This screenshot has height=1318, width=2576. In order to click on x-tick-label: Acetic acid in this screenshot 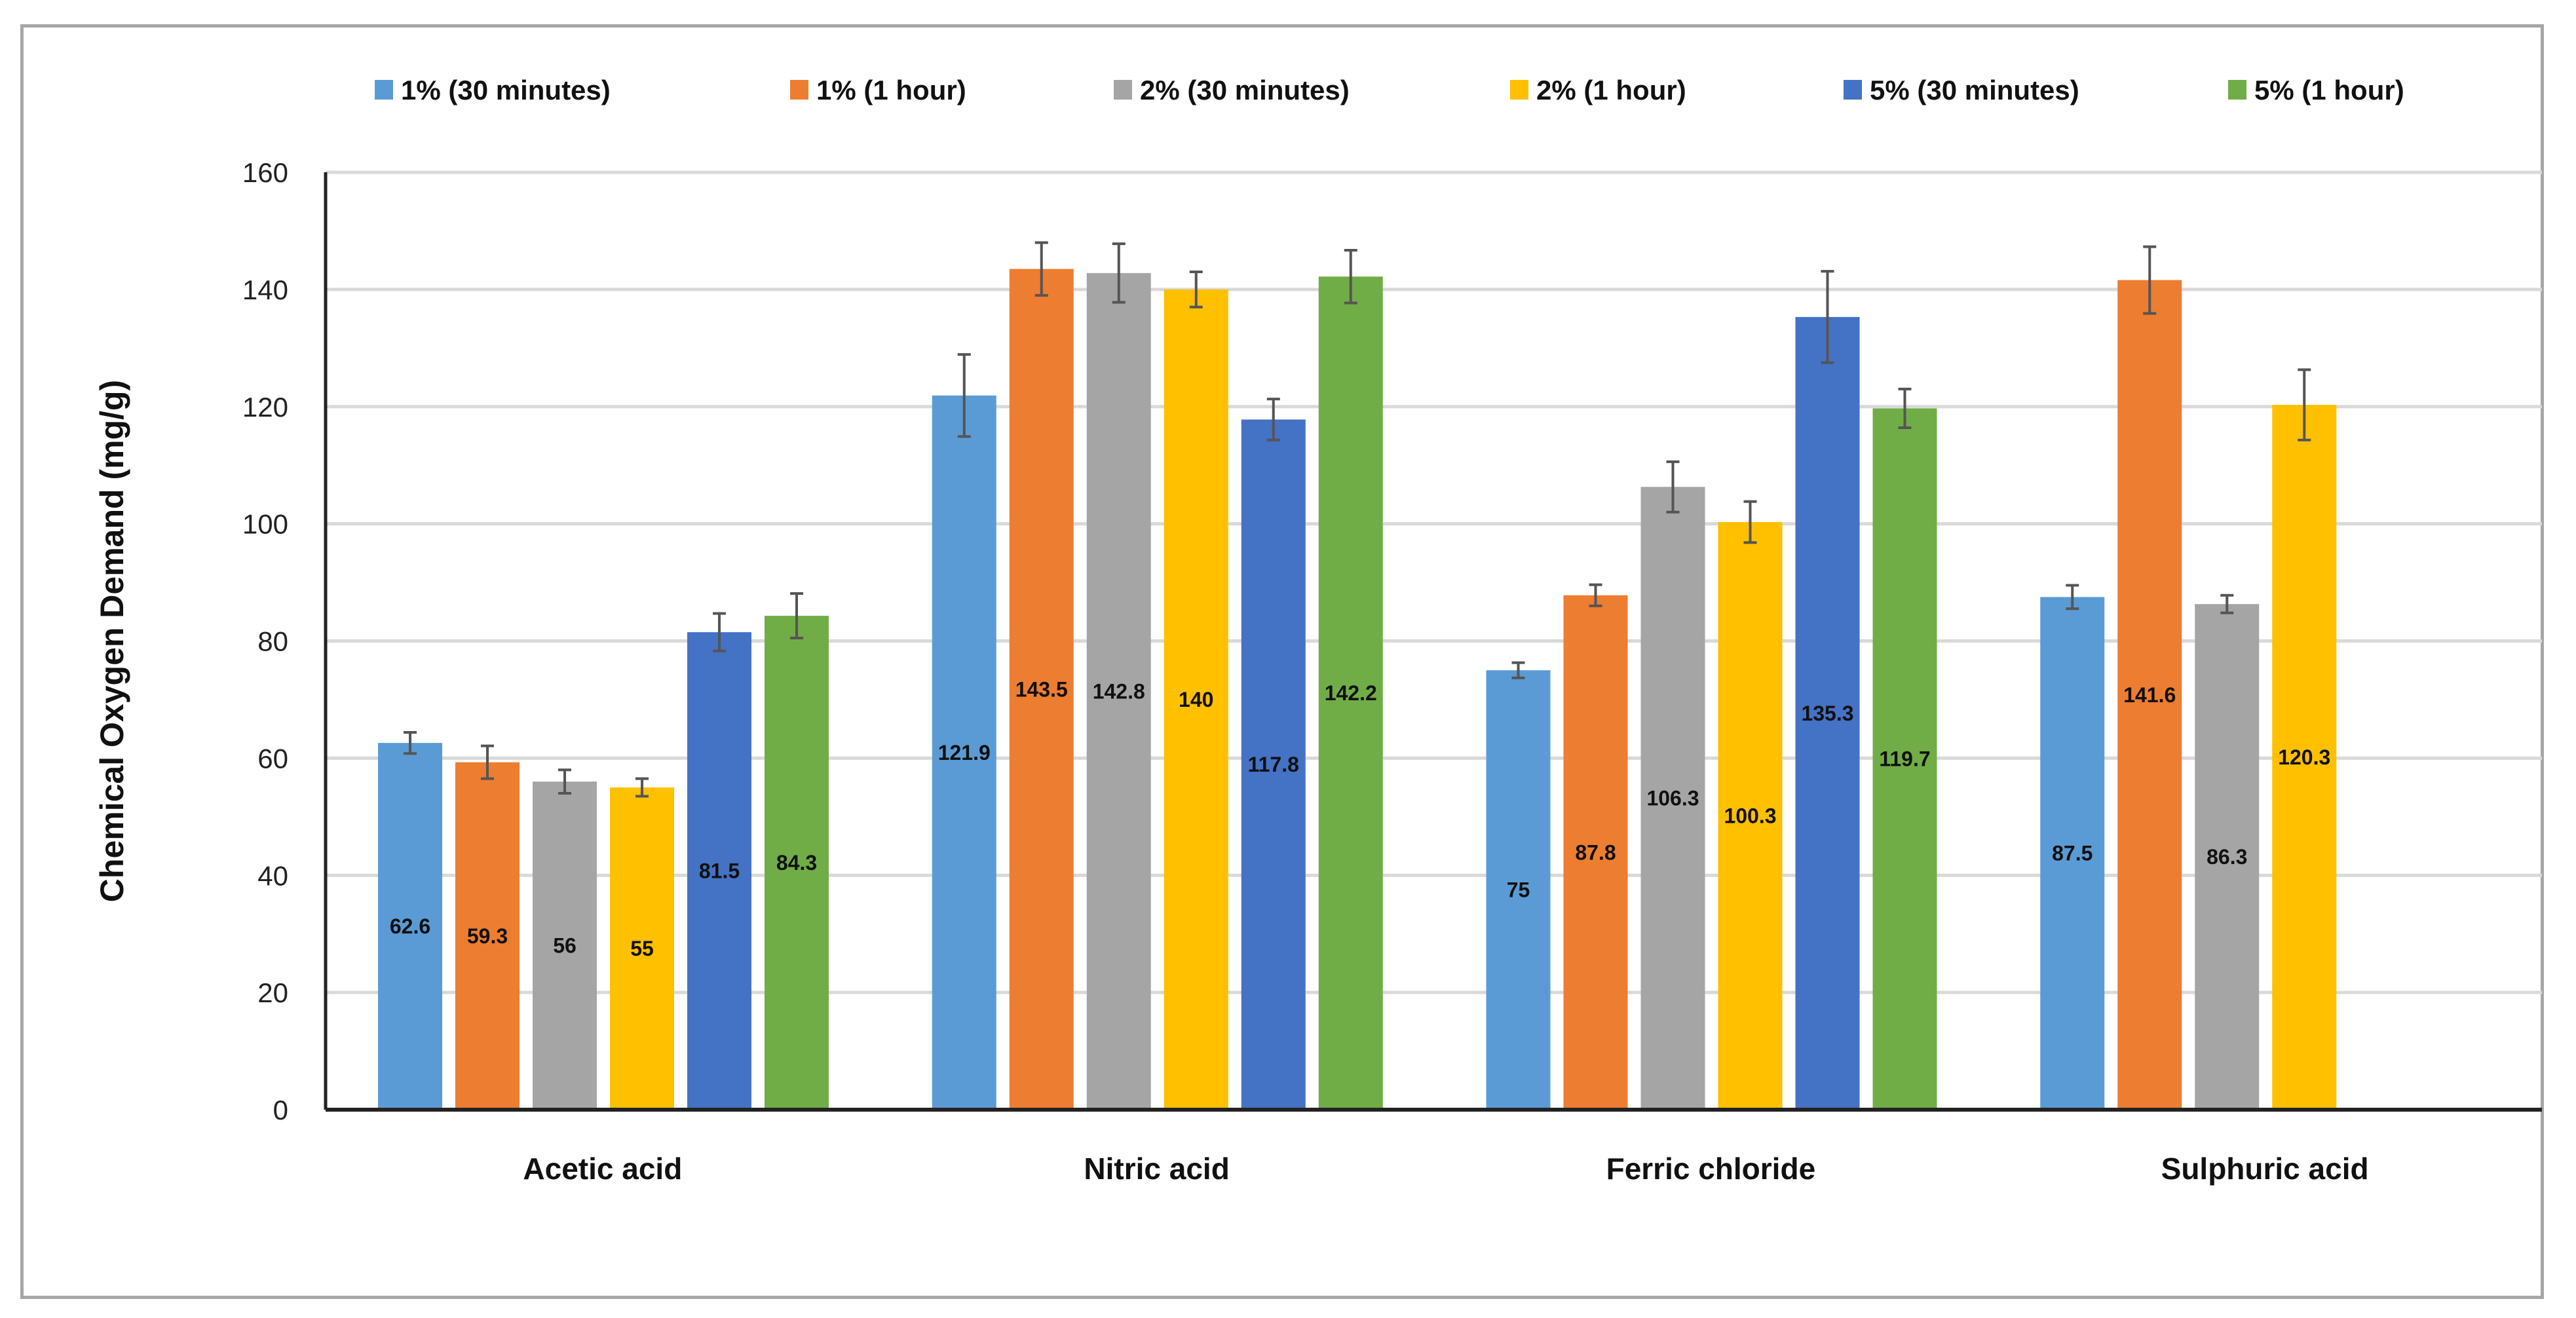, I will do `click(602, 1169)`.